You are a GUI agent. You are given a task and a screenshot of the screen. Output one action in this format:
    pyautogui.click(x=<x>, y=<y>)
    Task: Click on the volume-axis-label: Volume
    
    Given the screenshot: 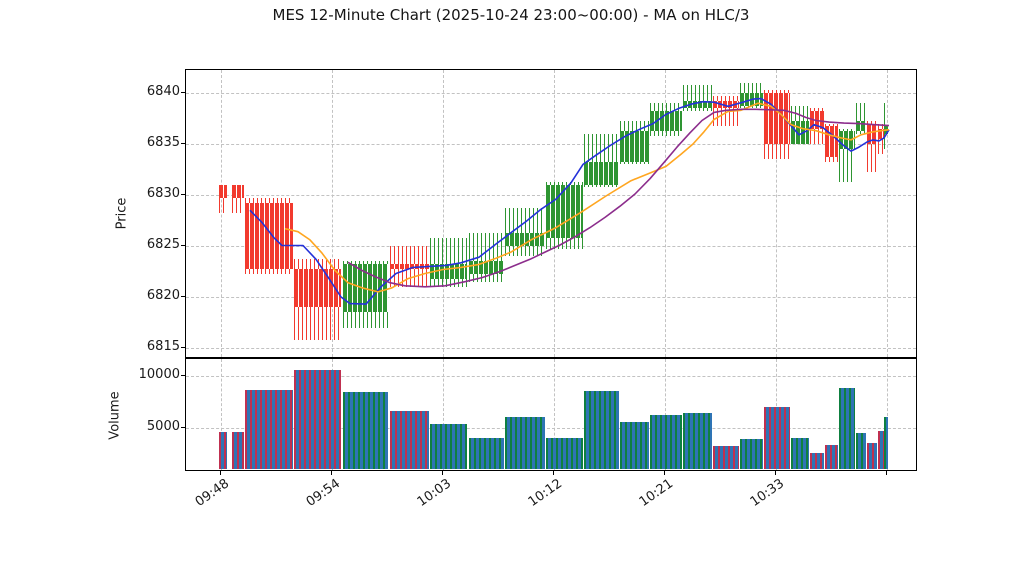 What is the action you would take?
    pyautogui.click(x=115, y=415)
    